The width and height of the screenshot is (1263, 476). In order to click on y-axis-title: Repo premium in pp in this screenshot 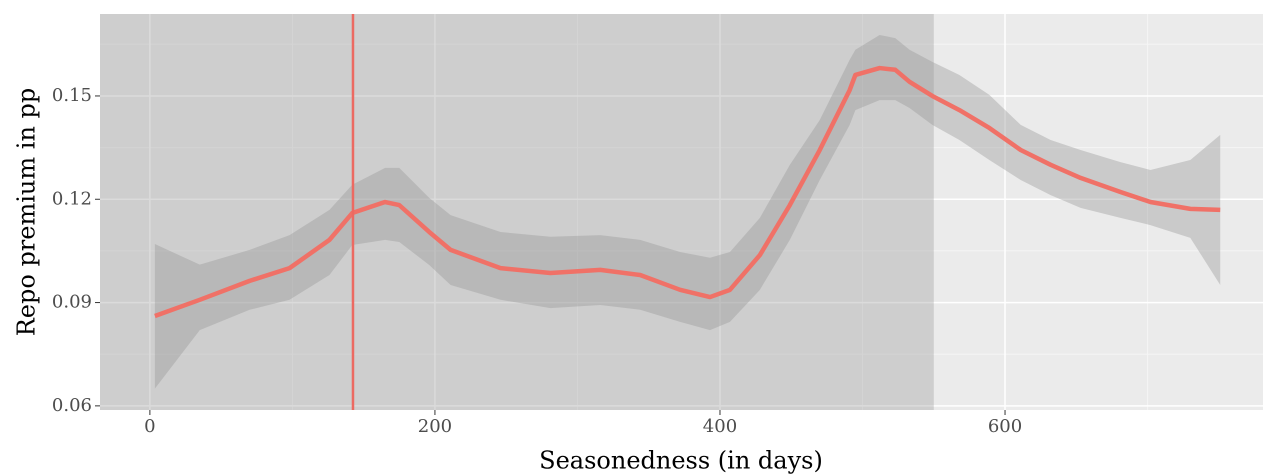, I will do `click(27, 212)`.